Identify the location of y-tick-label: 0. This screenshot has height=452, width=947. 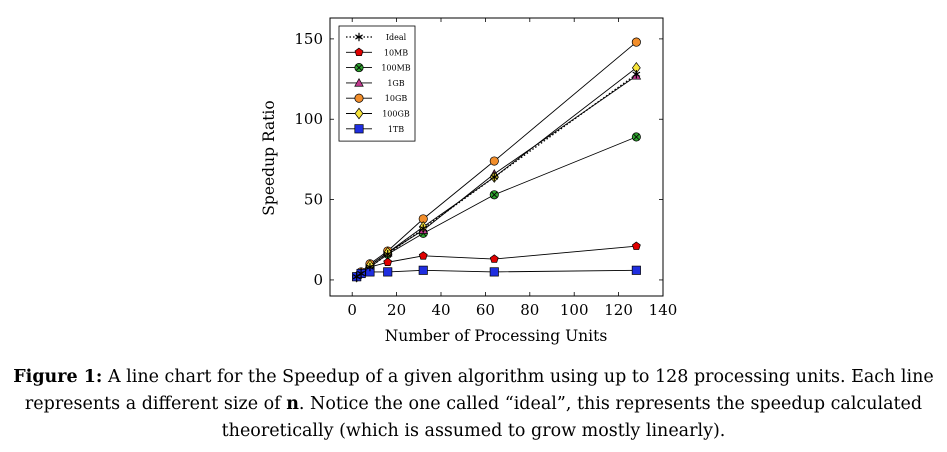
(318, 280).